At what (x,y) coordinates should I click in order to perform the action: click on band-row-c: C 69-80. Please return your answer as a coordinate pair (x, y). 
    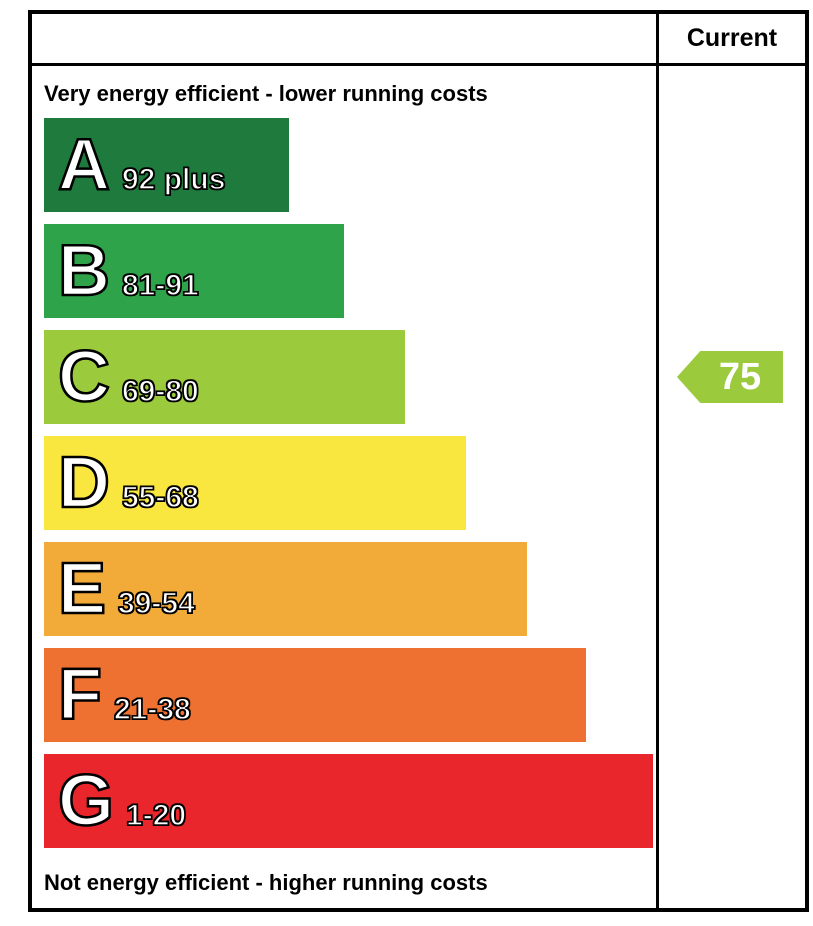
    Looking at the image, I should click on (225, 377).